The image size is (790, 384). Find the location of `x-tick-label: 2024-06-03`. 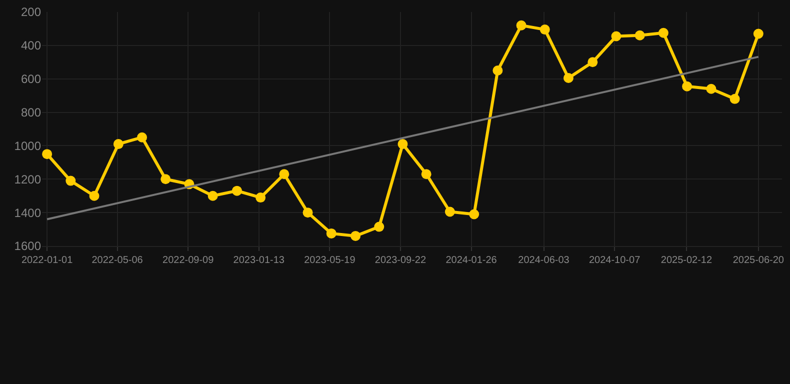

x-tick-label: 2024-06-03 is located at coordinates (544, 260).